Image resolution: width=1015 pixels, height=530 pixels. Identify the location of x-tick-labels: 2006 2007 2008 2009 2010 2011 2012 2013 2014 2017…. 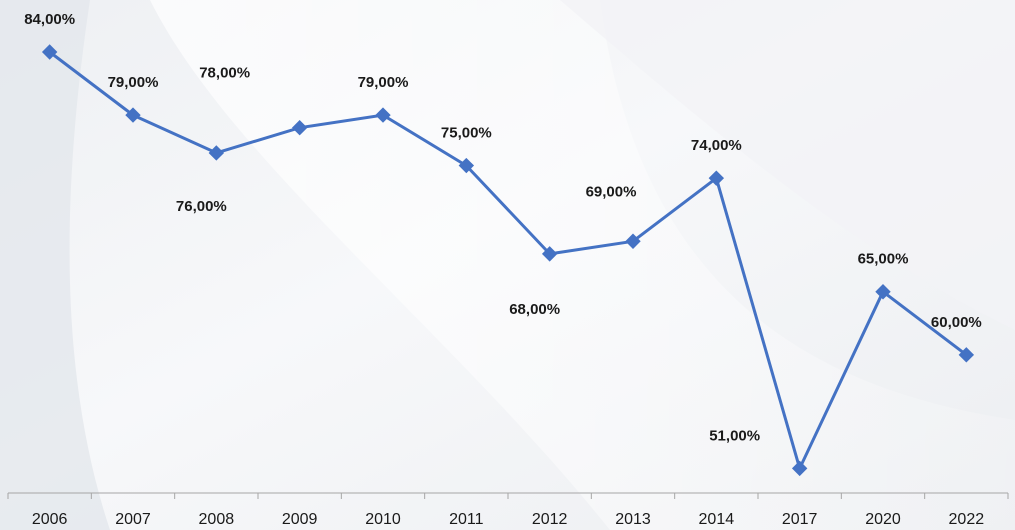
(508, 519).